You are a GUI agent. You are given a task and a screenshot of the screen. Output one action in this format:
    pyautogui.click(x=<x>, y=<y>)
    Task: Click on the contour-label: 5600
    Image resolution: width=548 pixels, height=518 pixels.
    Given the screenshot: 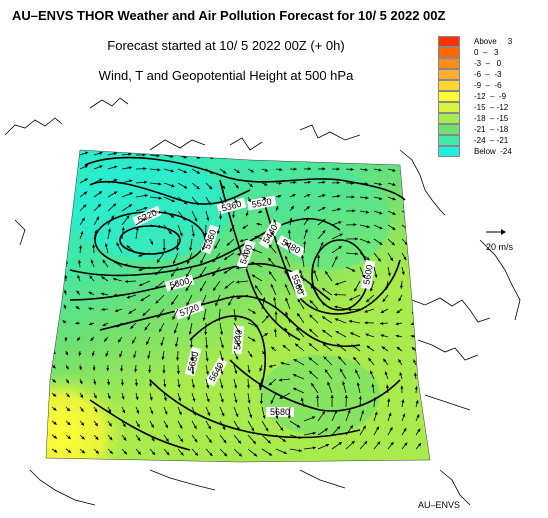 What is the action you would take?
    pyautogui.click(x=368, y=274)
    